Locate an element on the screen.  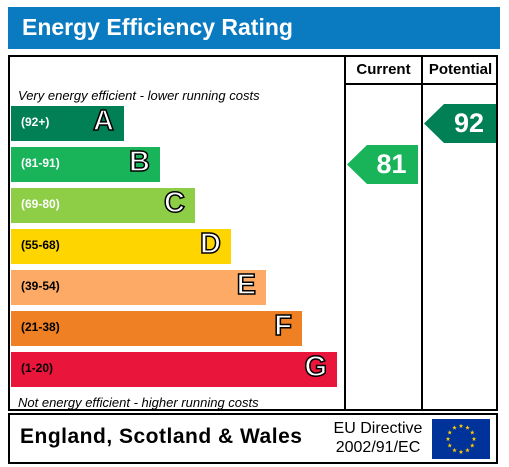
footer-directive: EU Directive 2002/91/EC is located at coordinates (378, 438).